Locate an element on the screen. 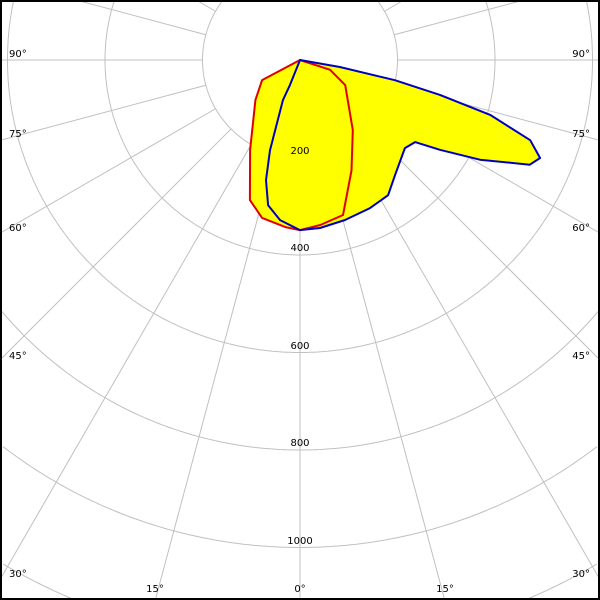 The height and width of the screenshot is (600, 600). angle-label-15-left: 15° is located at coordinates (155, 589).